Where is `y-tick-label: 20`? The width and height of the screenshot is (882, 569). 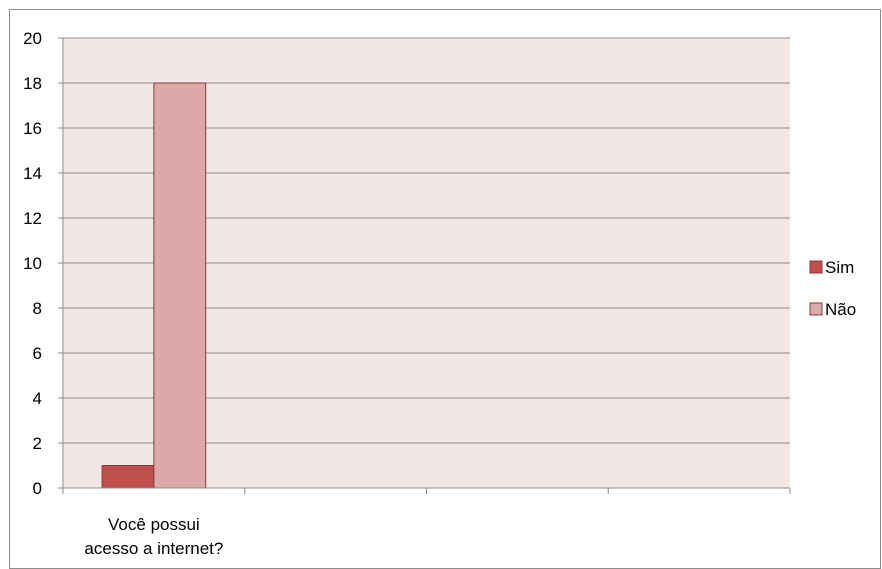 y-tick-label: 20 is located at coordinates (32, 38).